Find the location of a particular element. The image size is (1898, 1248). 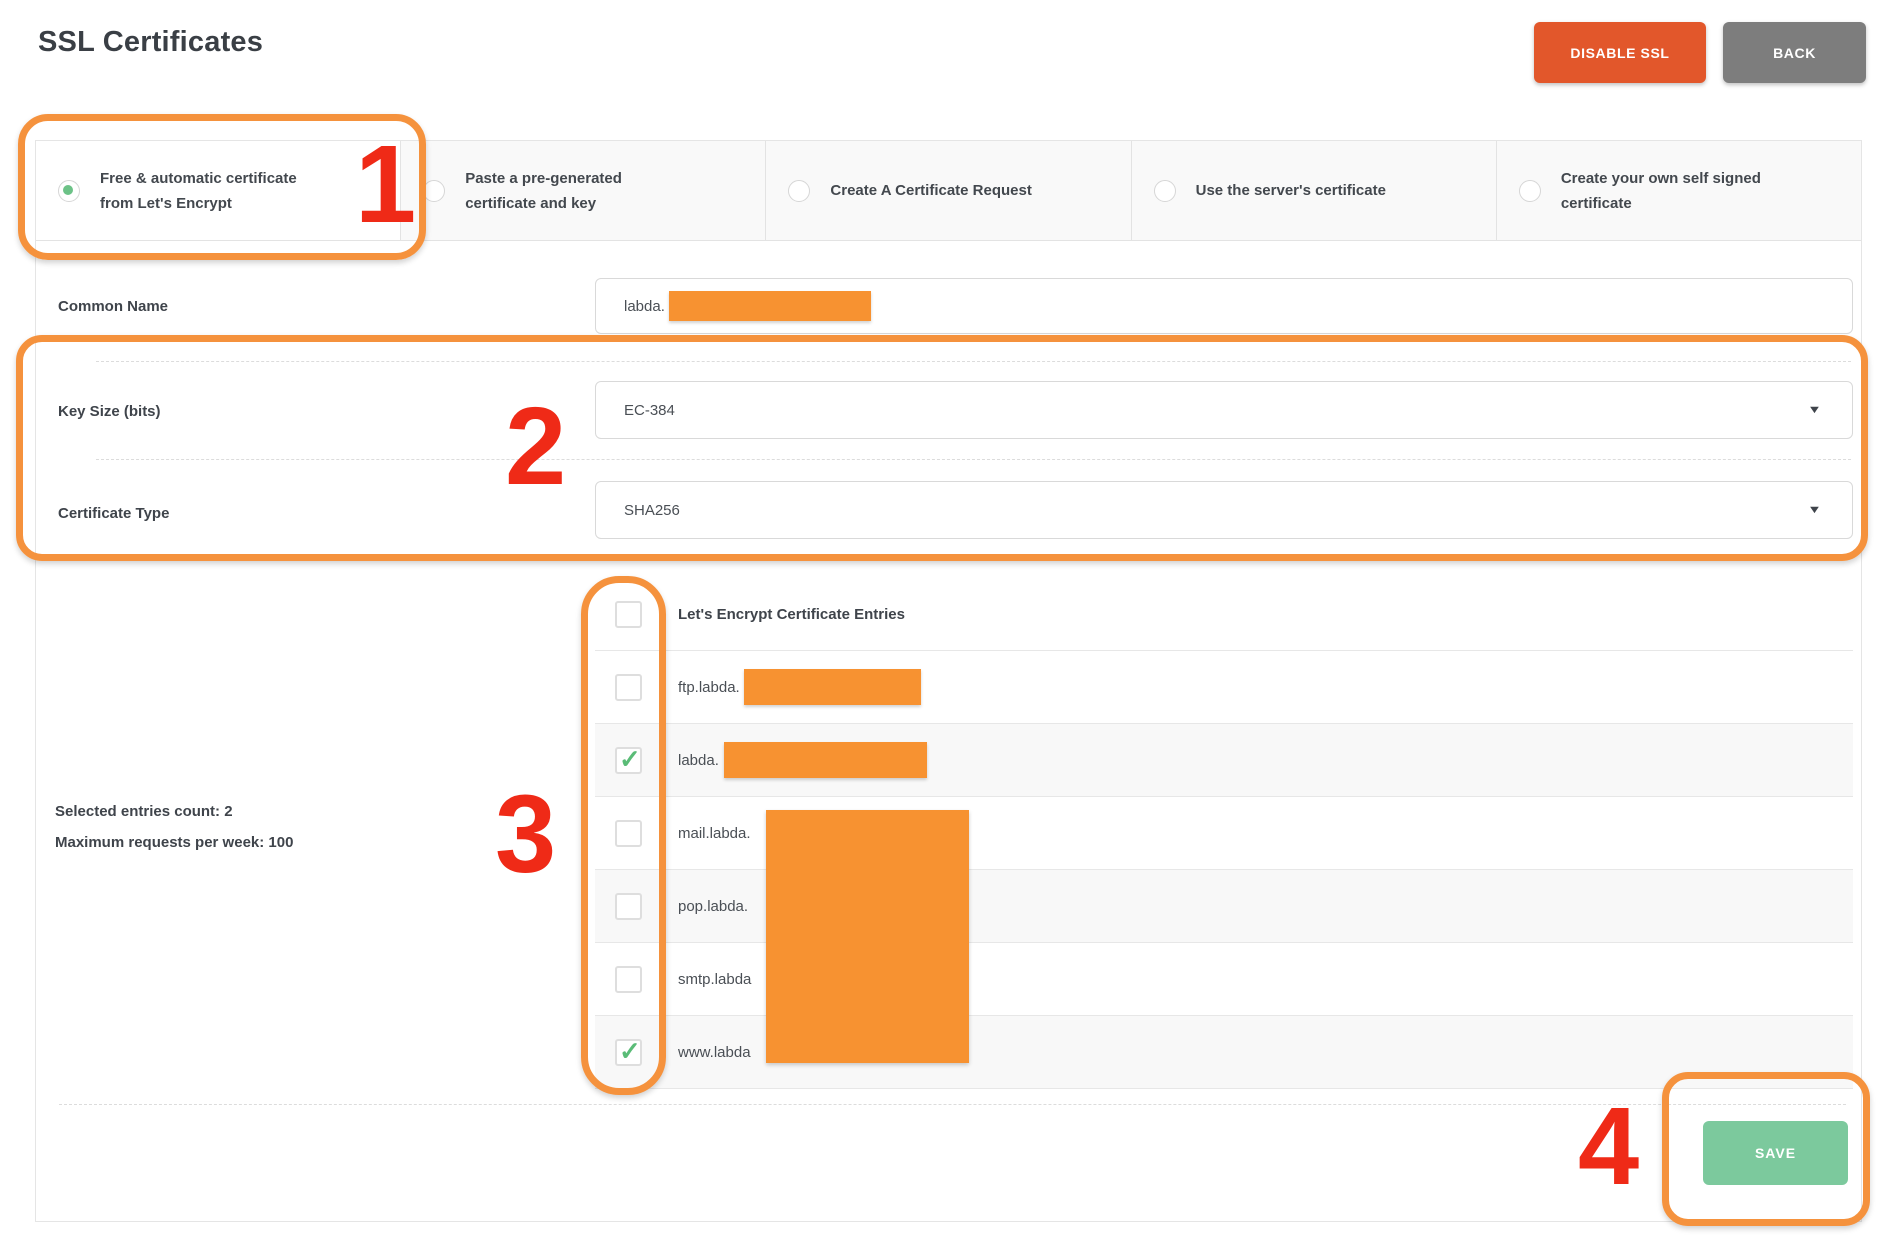

page-title: SSL Certificates is located at coordinates (151, 42).